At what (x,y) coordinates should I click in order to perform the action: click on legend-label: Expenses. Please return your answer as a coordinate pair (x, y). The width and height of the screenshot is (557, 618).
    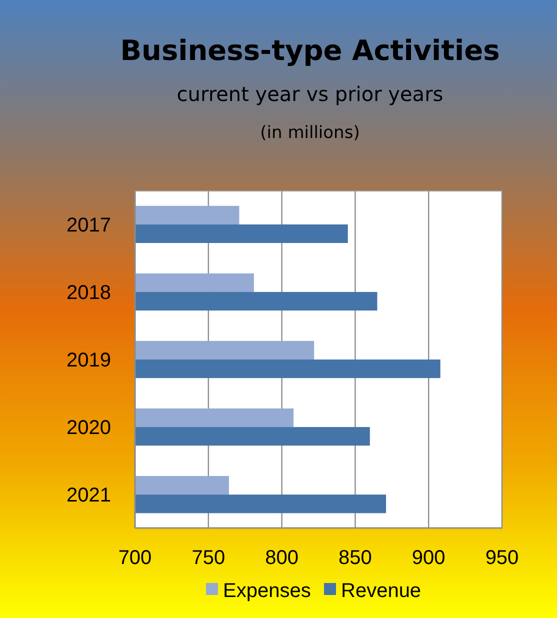
    Looking at the image, I should click on (267, 591).